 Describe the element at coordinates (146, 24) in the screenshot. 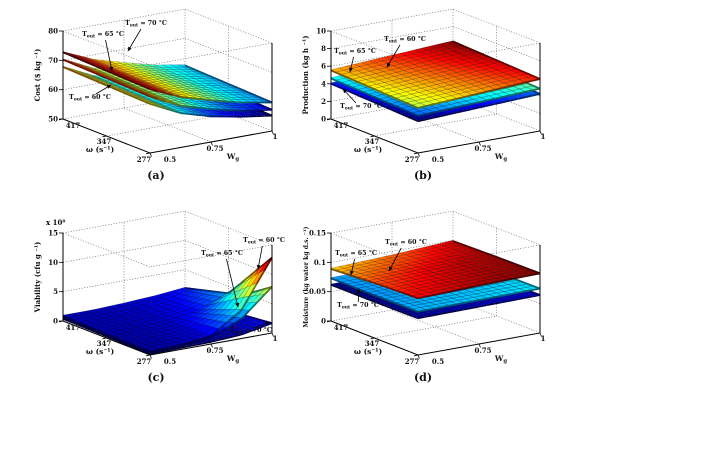

I see `annotation-a-2: Tout = 70 °C` at that location.